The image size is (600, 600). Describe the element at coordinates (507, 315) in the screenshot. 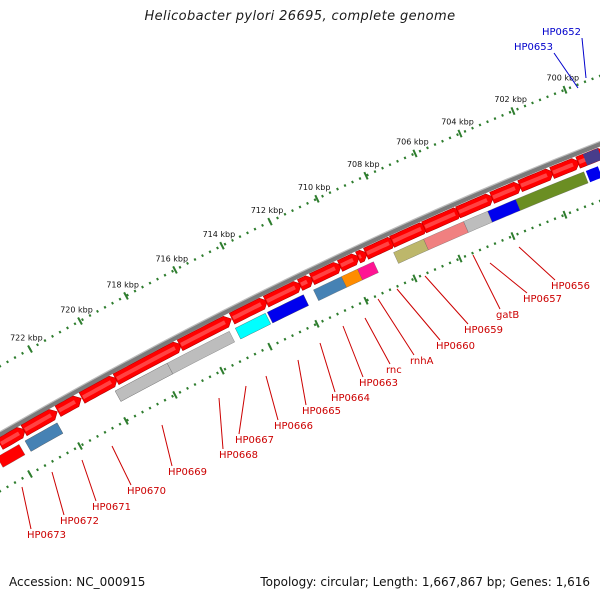

I see `reverse-gene-label: gatB` at that location.